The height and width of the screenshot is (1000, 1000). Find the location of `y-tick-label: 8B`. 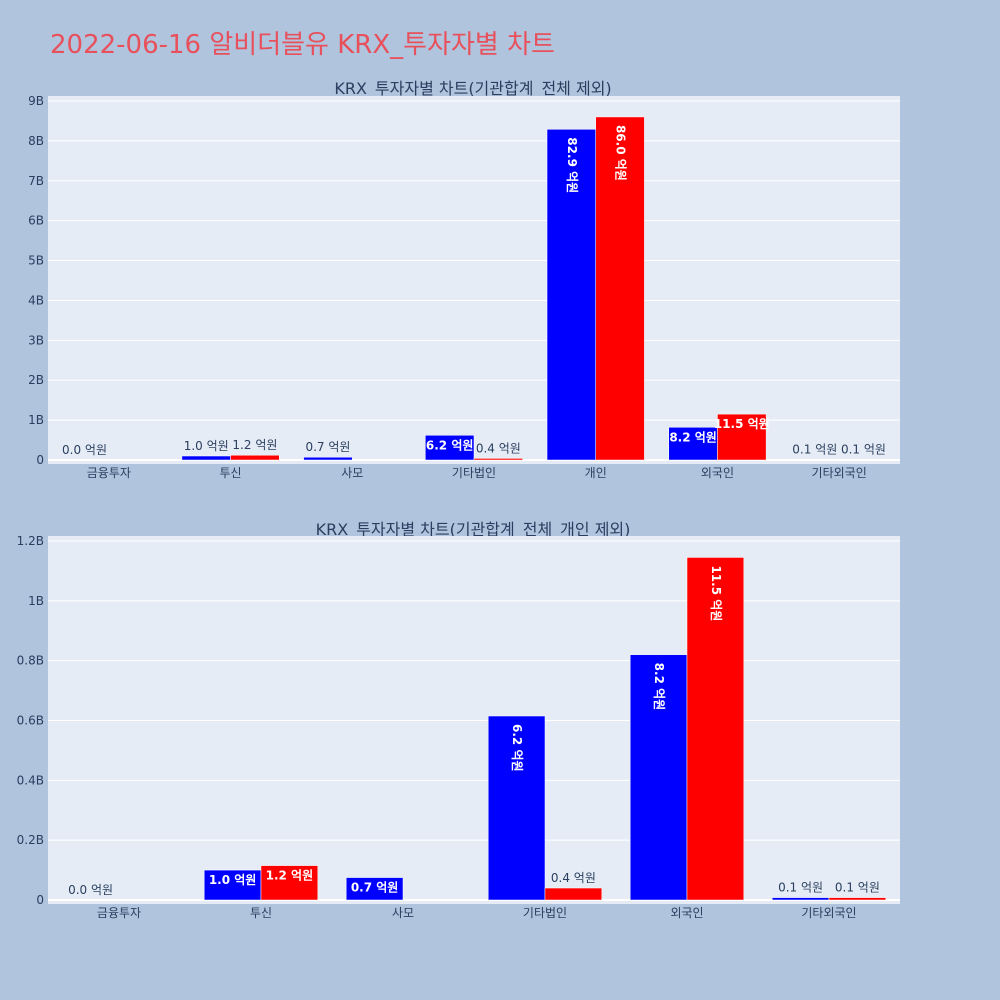

y-tick-label: 8B is located at coordinates (36, 141).